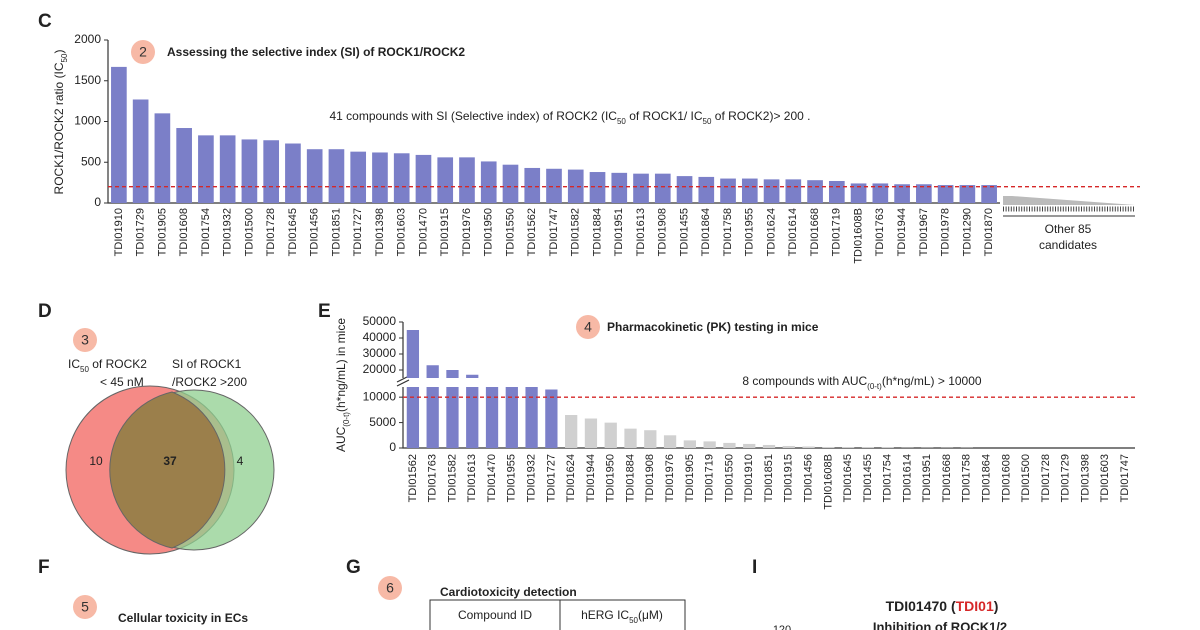 The height and width of the screenshot is (630, 1200). What do you see at coordinates (551, 478) in the screenshot?
I see `x-tick-label: TDI01727` at bounding box center [551, 478].